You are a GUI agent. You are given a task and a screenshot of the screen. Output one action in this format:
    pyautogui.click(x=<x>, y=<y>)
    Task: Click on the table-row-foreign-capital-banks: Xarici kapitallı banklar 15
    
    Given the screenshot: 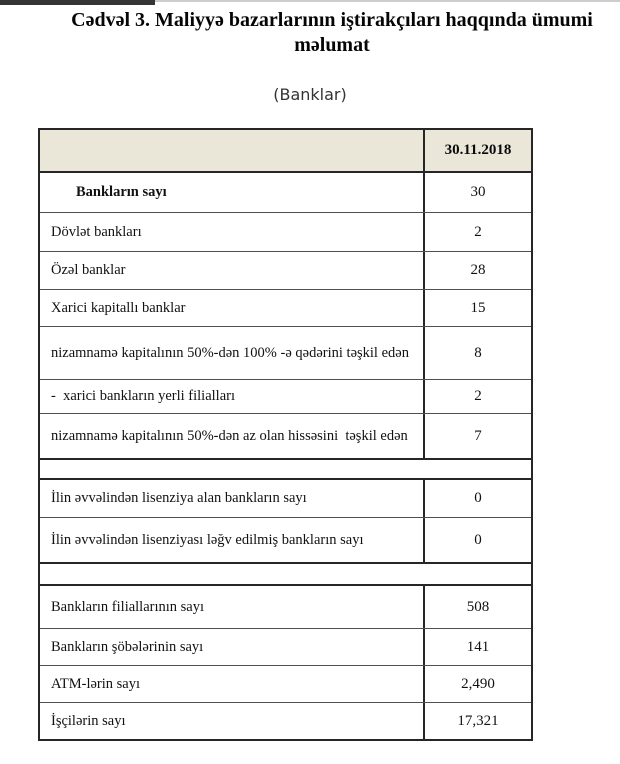 What is the action you would take?
    pyautogui.click(x=285, y=308)
    